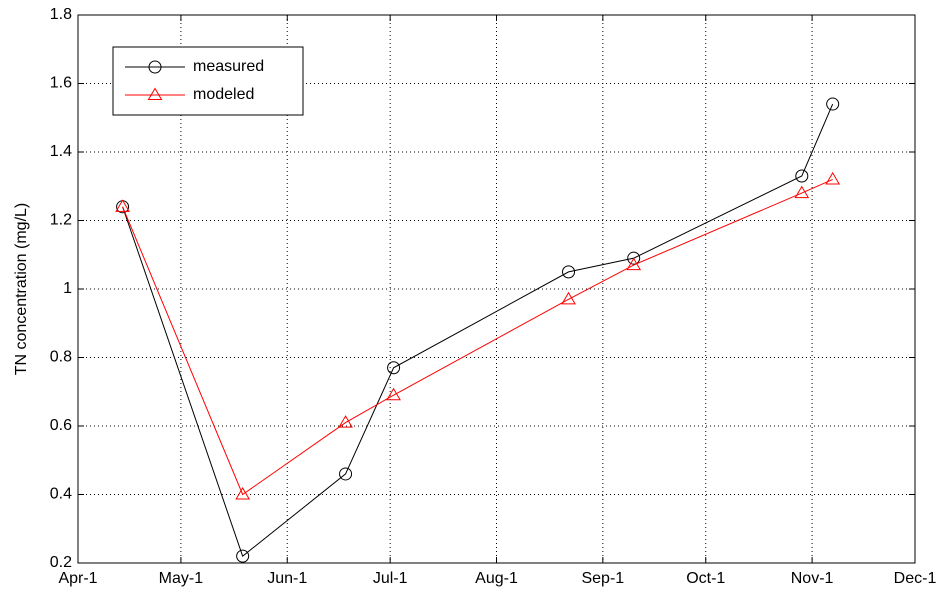 The width and height of the screenshot is (950, 596). Describe the element at coordinates (21, 289) in the screenshot. I see `y-axis-label: TN concentration (mg/L)` at that location.